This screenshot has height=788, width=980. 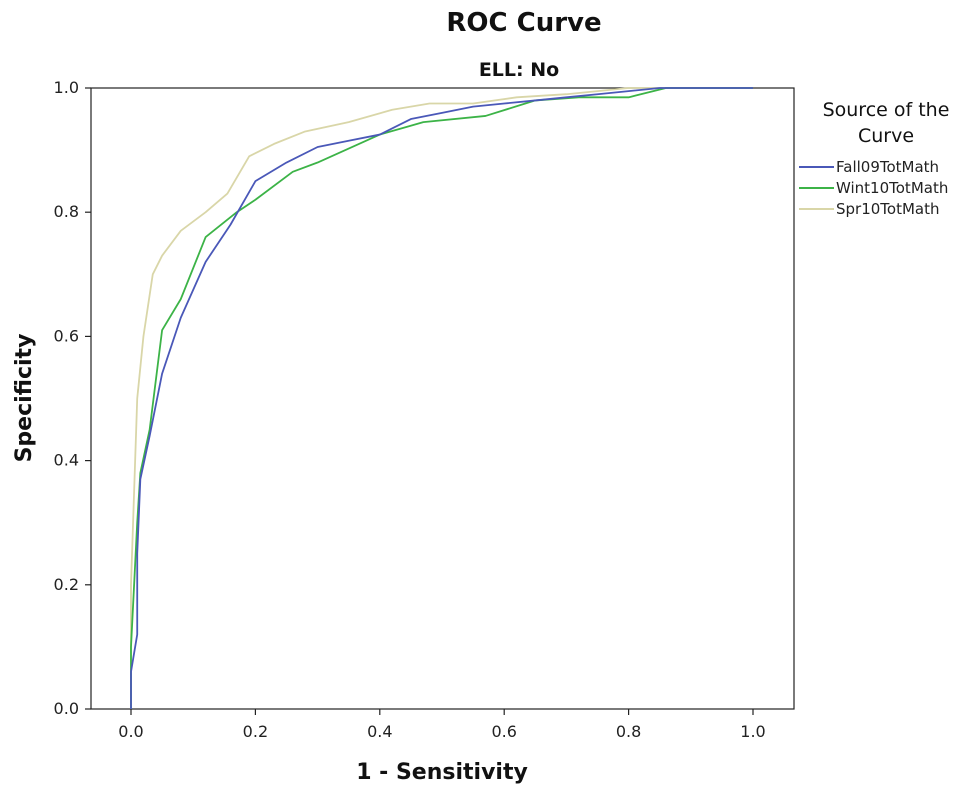 I want to click on x-tick-label: 0.8, so click(x=628, y=731).